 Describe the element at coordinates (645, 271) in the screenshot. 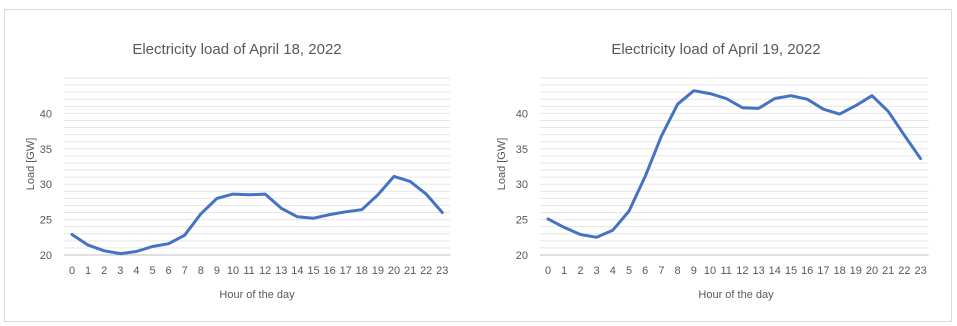

I see `x-tick-label: 6` at that location.